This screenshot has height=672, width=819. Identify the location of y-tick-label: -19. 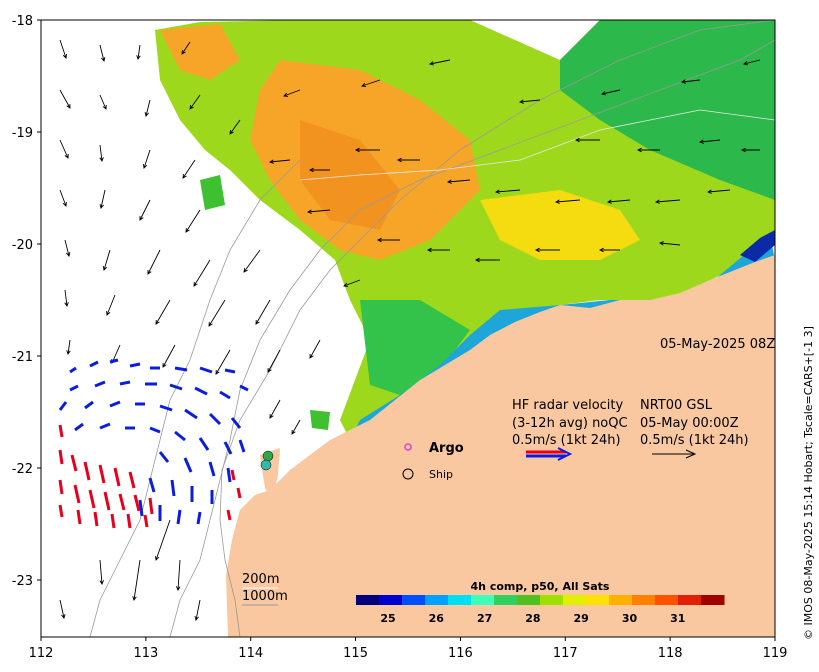
(22, 133).